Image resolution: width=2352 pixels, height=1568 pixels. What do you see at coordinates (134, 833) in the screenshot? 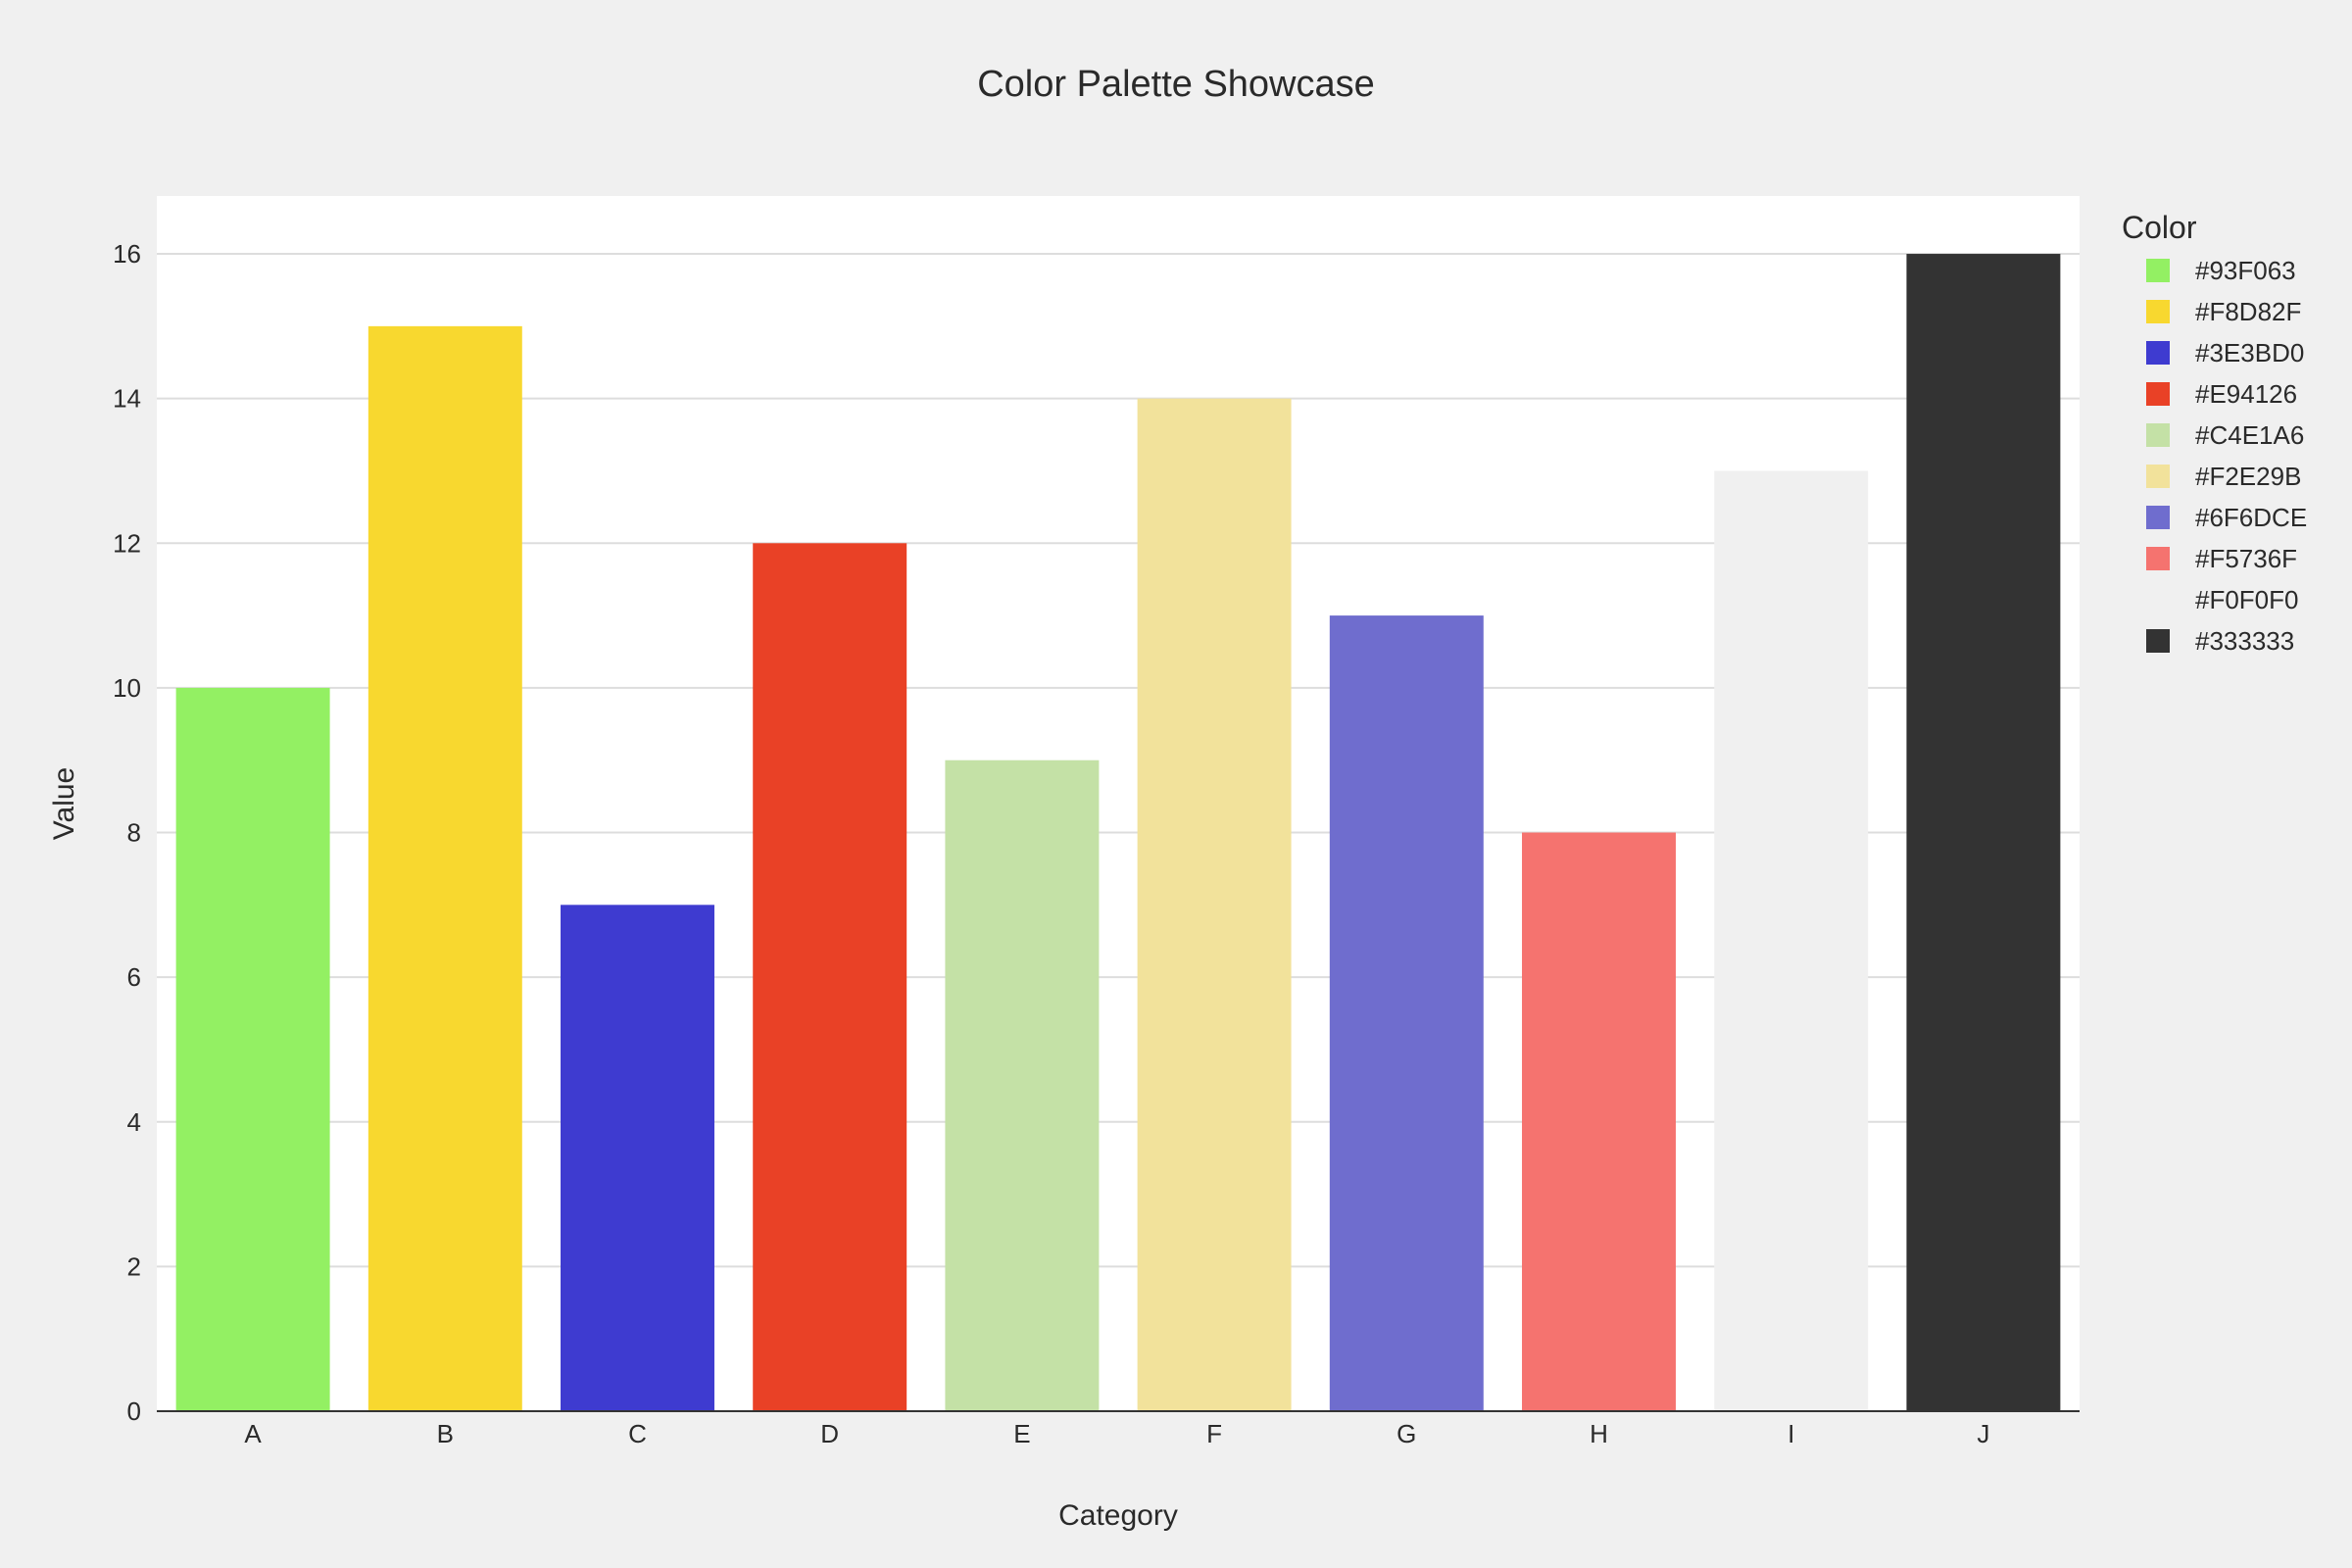
I see `y-tick-label: 8` at bounding box center [134, 833].